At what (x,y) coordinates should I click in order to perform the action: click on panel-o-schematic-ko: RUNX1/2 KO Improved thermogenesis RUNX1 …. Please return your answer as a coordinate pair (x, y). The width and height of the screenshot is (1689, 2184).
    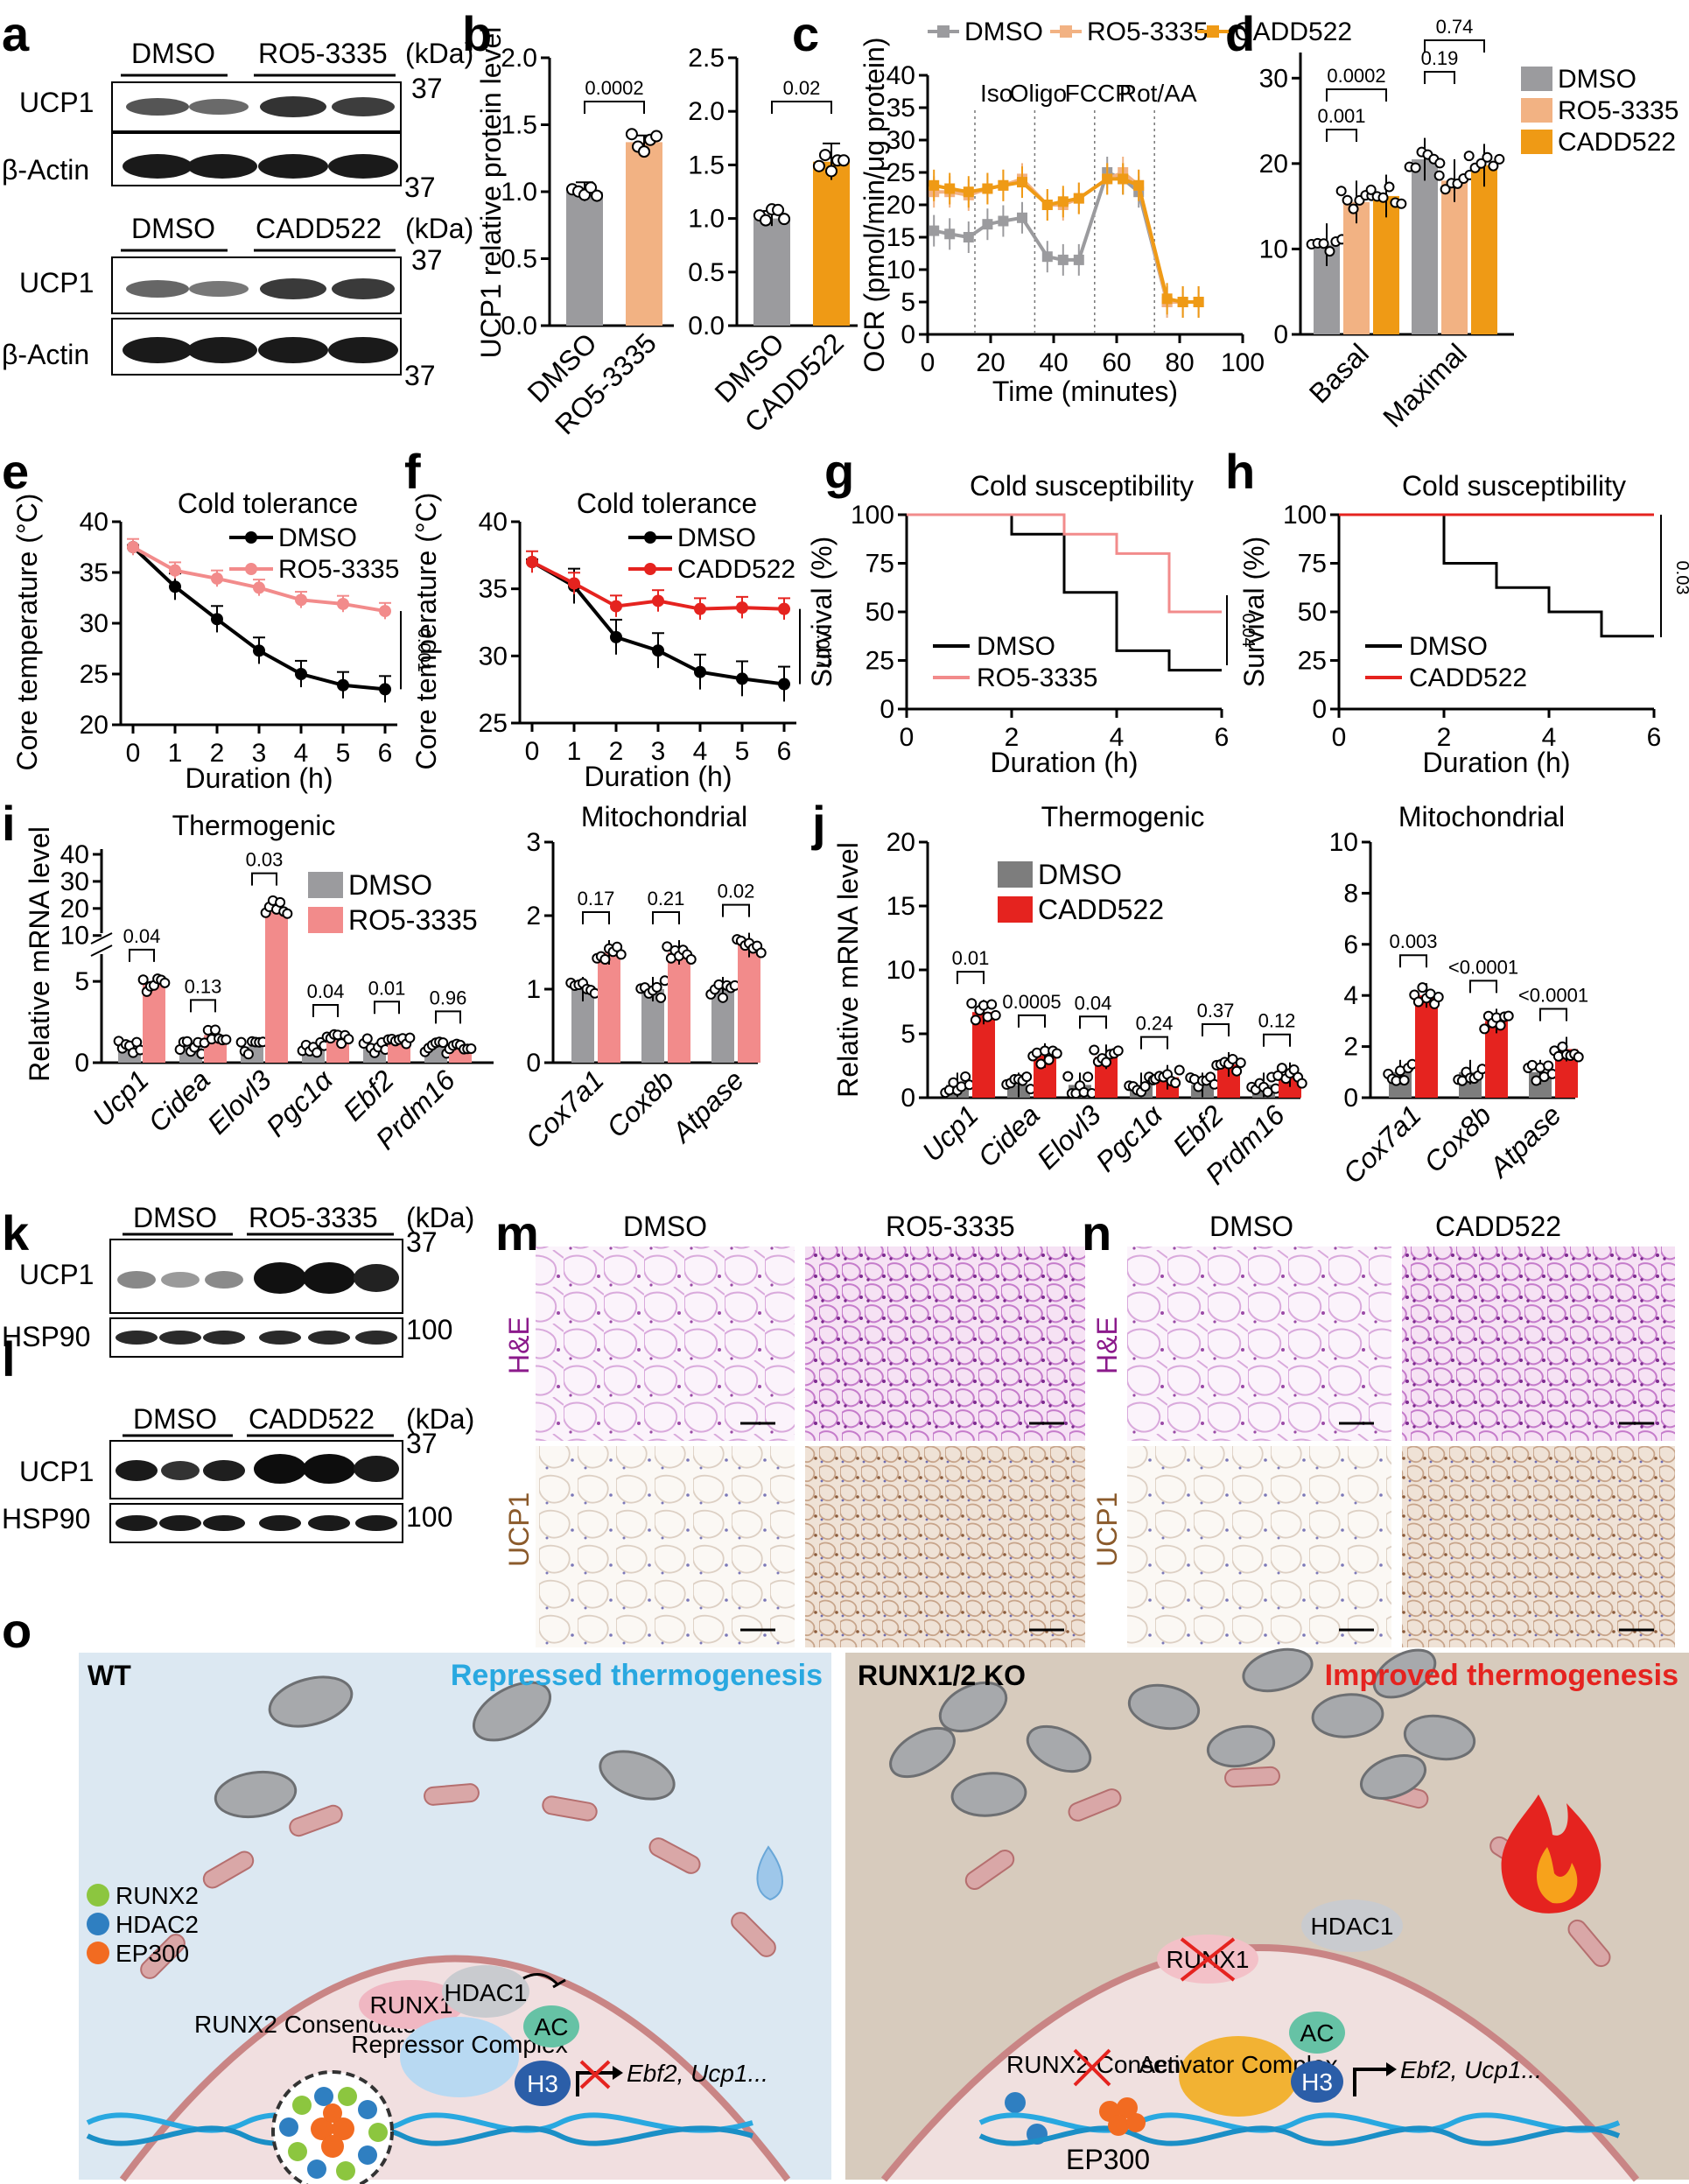
    Looking at the image, I should click on (1267, 1914).